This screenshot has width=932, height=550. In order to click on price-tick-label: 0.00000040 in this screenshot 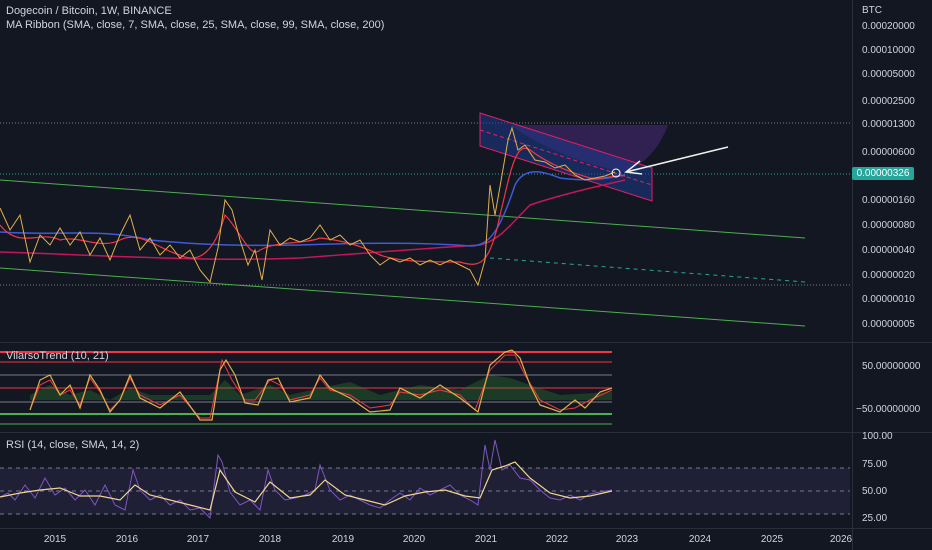, I will do `click(888, 250)`.